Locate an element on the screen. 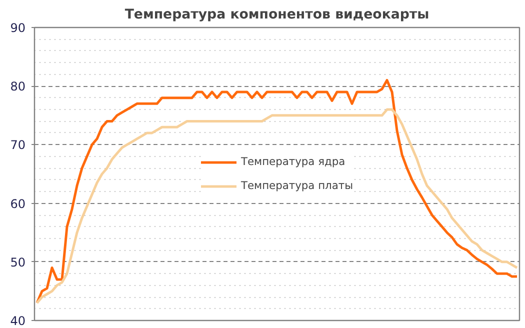  legend-label: Температура ядра is located at coordinates (293, 161).